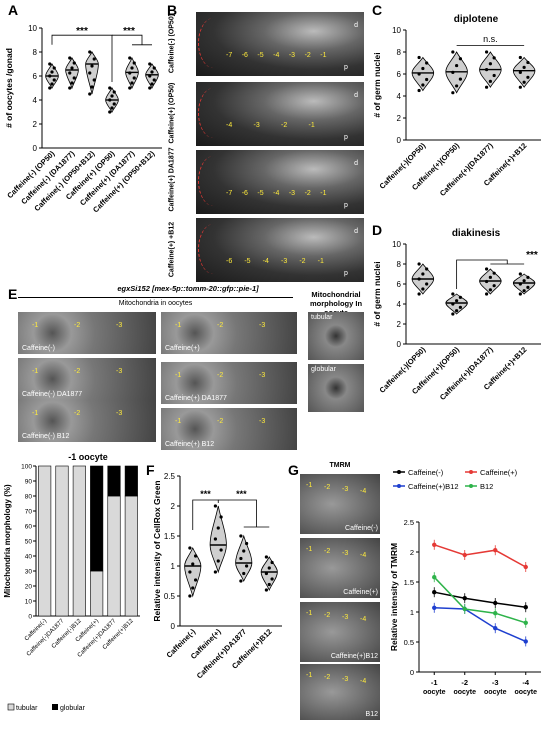  I want to click on morph-label: globular, so click(323, 369).